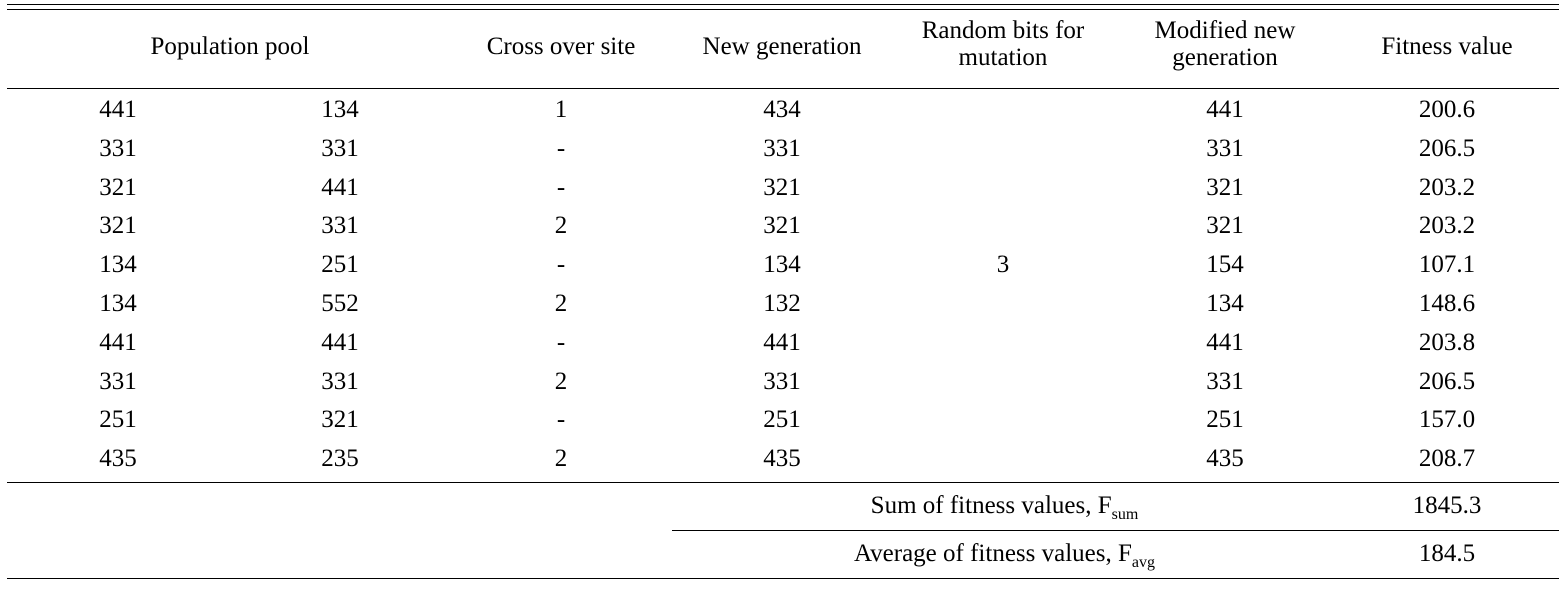 This screenshot has height=590, width=1568. What do you see at coordinates (1447, 342) in the screenshot?
I see `cell-fitness-value: 203.8` at bounding box center [1447, 342].